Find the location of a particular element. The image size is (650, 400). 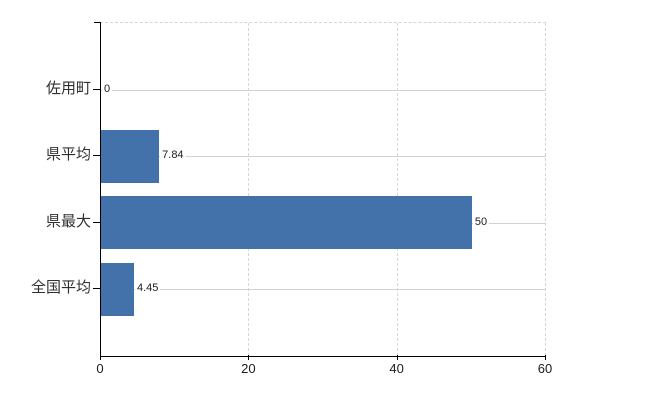

category-label: 県最大 is located at coordinates (68, 221).